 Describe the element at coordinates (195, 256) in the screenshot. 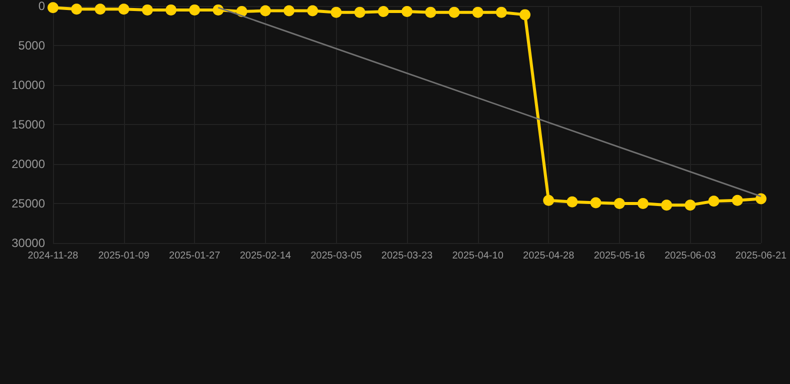

I see `x-tick-label: 2025-01-27` at that location.